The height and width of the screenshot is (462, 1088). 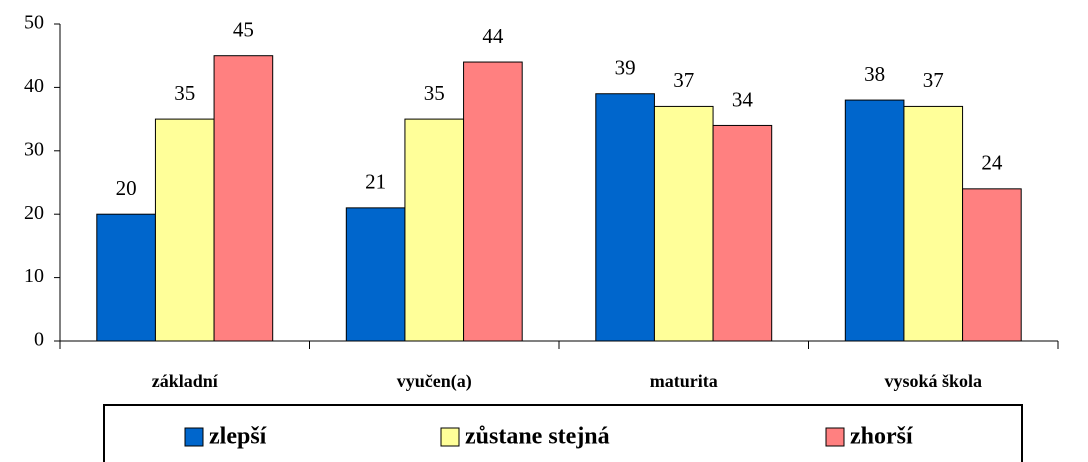 I want to click on data-label: 34, so click(x=743, y=99).